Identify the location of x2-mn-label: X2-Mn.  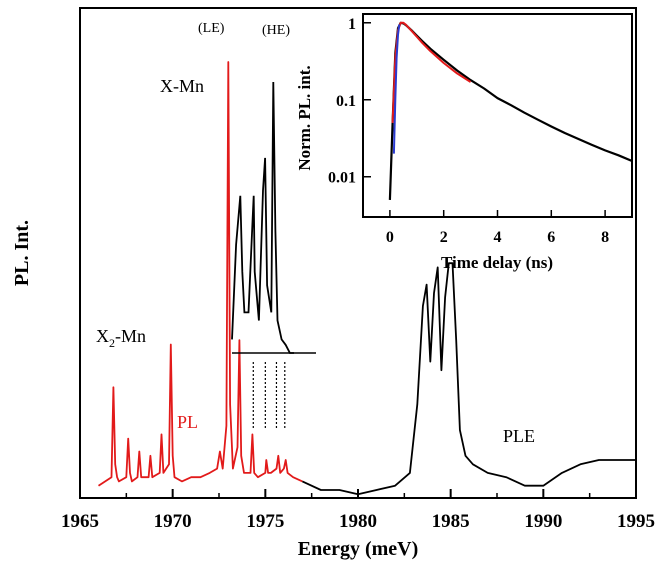
(121, 338).